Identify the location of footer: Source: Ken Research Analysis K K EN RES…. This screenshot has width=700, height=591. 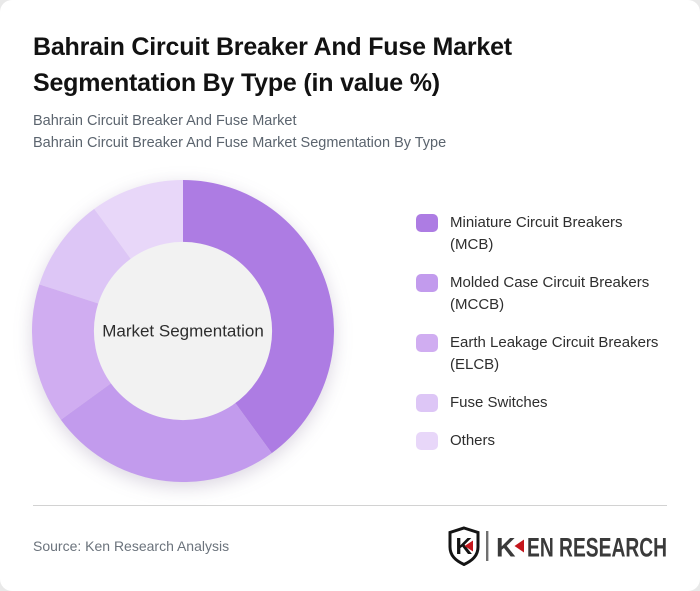
(351, 546).